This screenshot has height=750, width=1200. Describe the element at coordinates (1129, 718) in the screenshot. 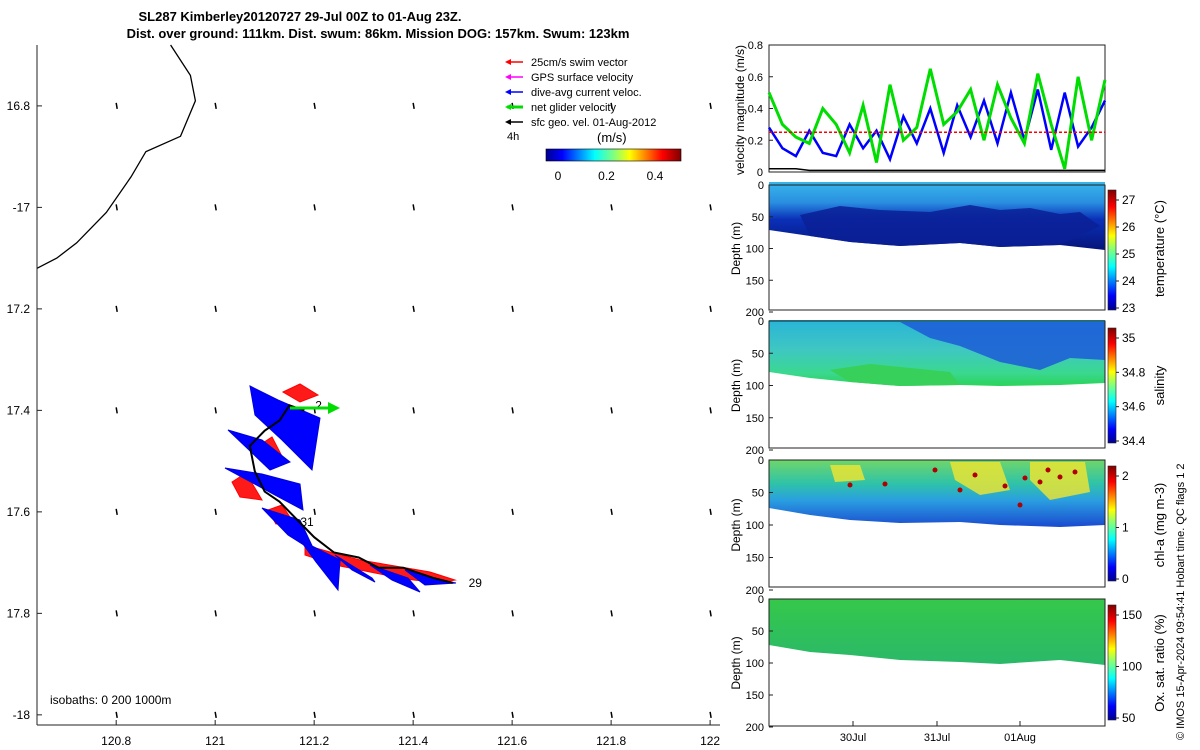

I see `colorbar-tick-label: 50` at that location.